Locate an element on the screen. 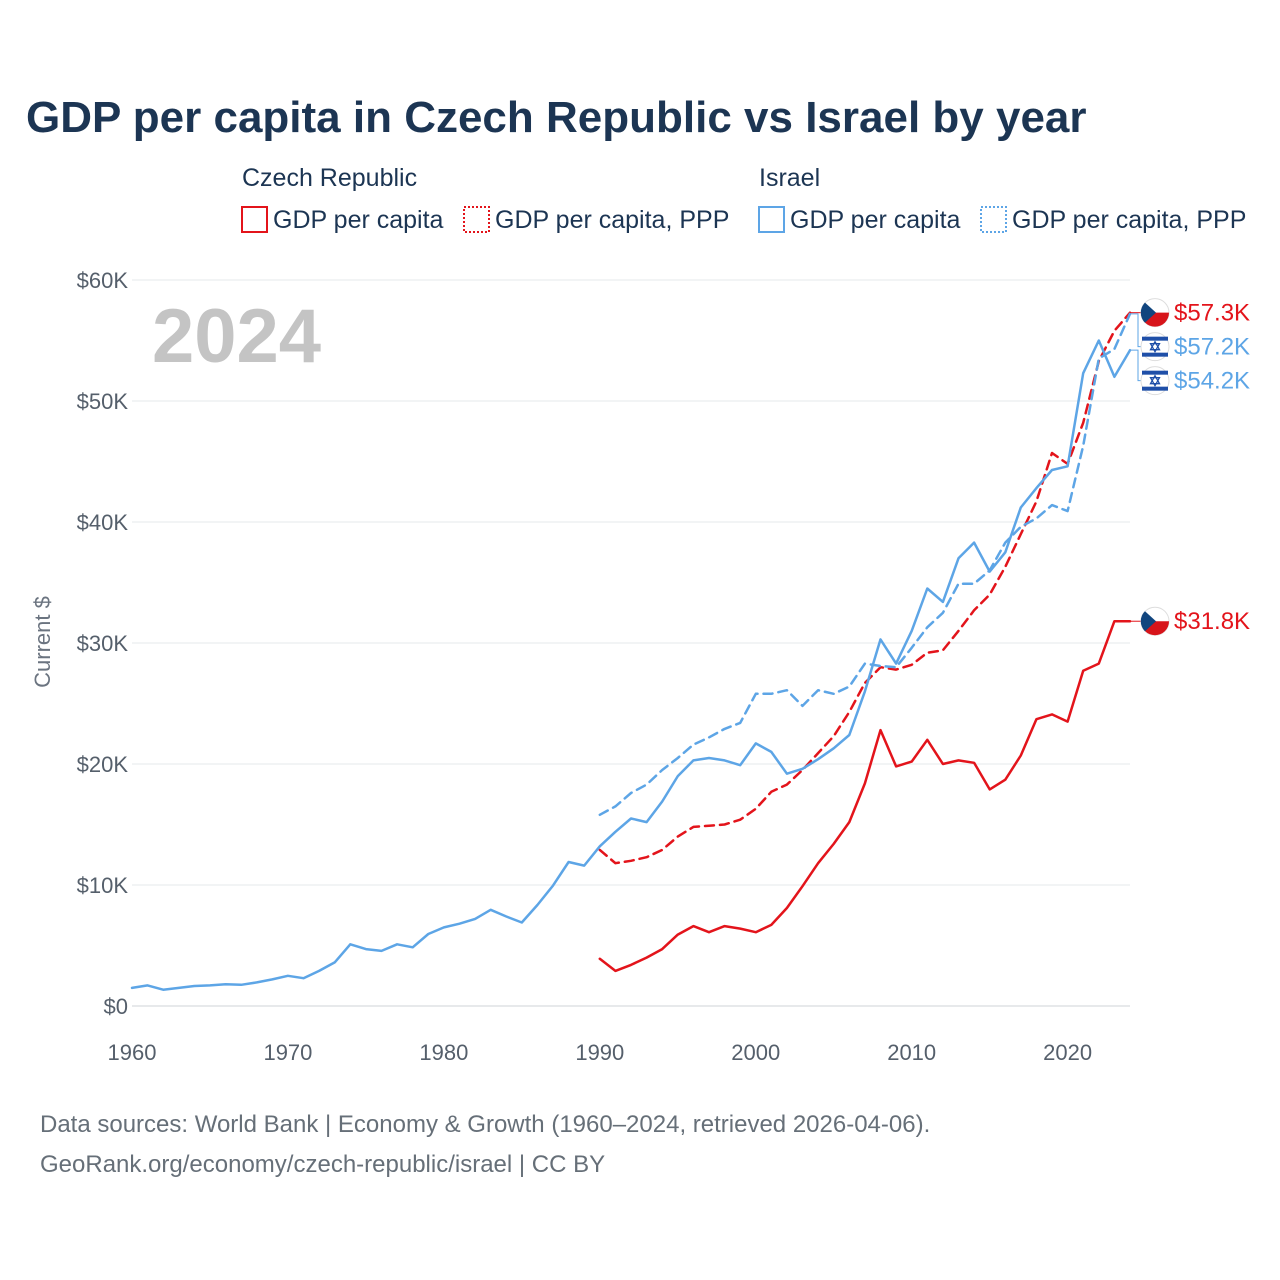 This screenshot has width=1280, height=1280. x-tick-label: 1980 is located at coordinates (443, 1052).